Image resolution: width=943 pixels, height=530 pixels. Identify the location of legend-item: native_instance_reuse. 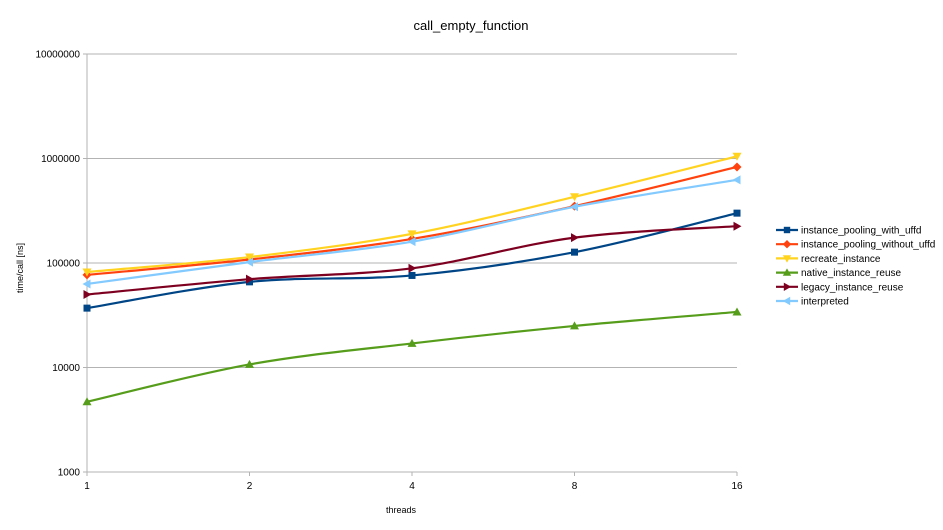
(839, 273).